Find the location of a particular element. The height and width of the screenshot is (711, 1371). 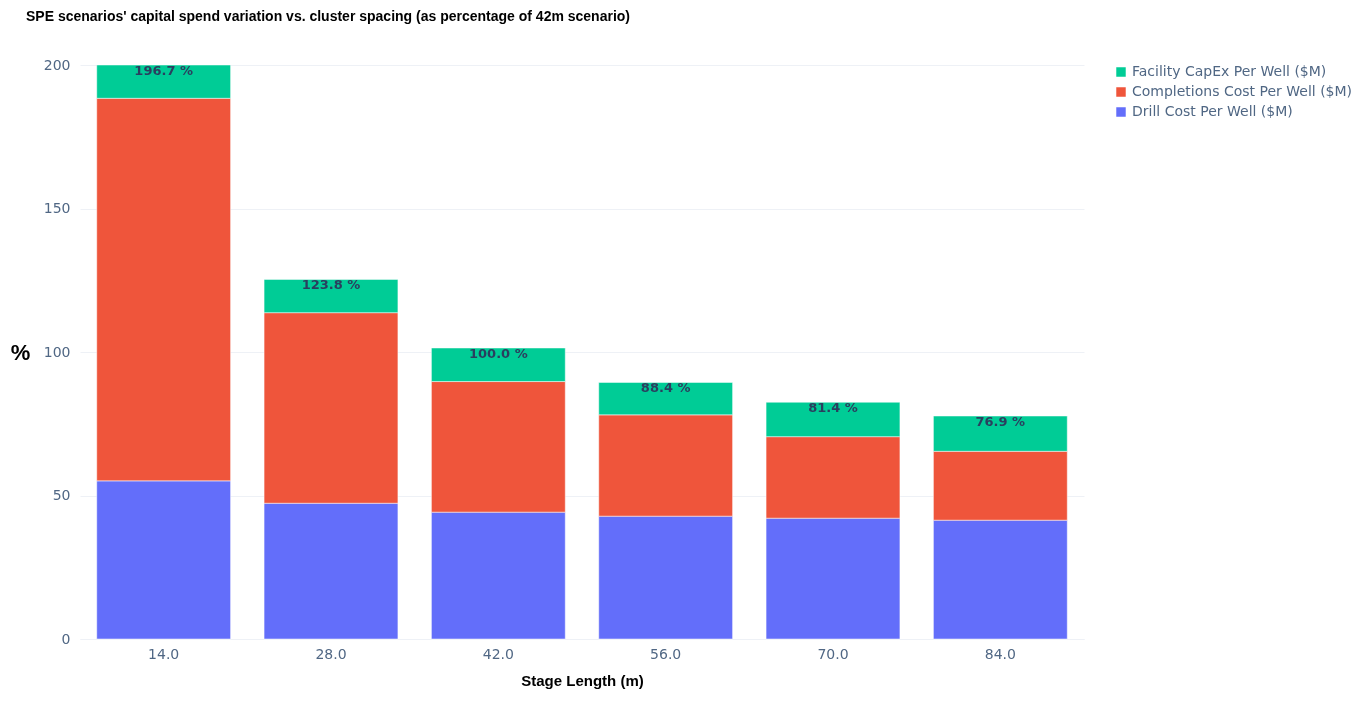

y-axis-title: % is located at coordinates (20, 352).